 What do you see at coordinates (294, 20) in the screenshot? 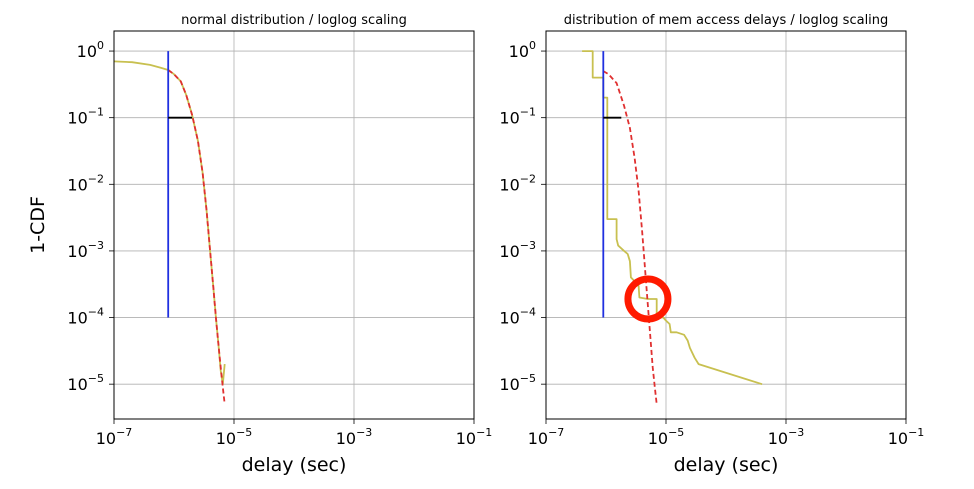
I see `chart-title: normal distribution / loglog scaling` at bounding box center [294, 20].